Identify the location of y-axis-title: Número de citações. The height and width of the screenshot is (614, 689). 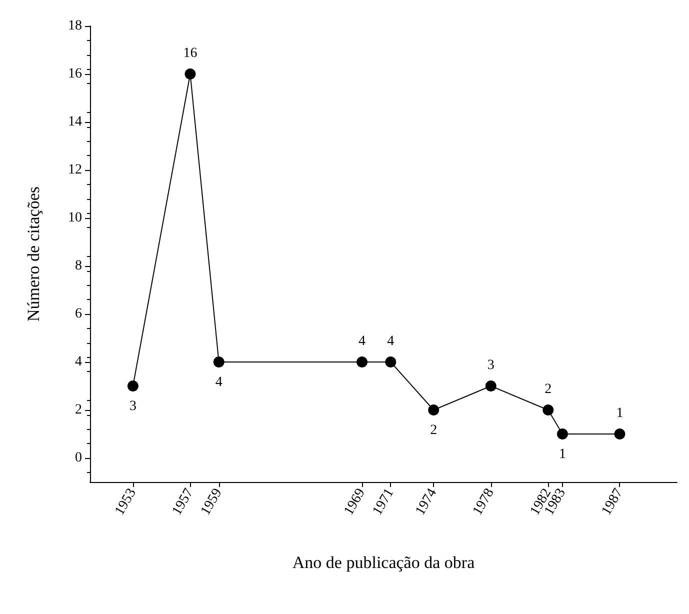
(33, 254).